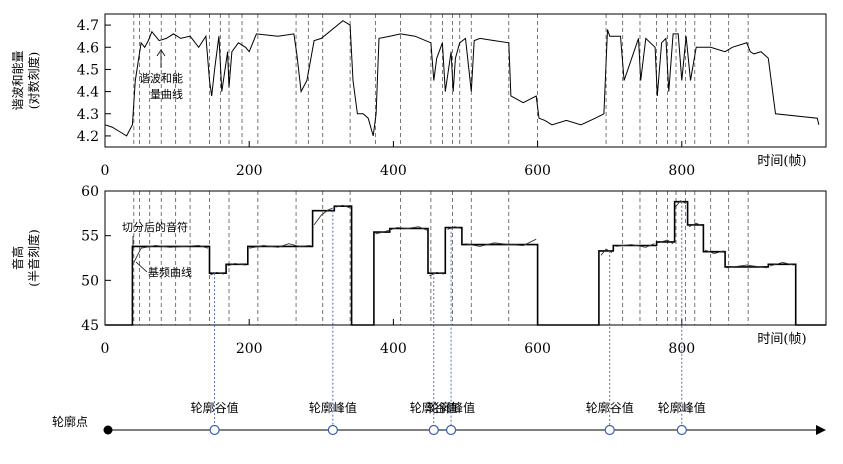 Image resolution: width=843 pixels, height=464 pixels. Describe the element at coordinates (170, 272) in the screenshot. I see `pitch-annotation: 基频曲线` at that location.